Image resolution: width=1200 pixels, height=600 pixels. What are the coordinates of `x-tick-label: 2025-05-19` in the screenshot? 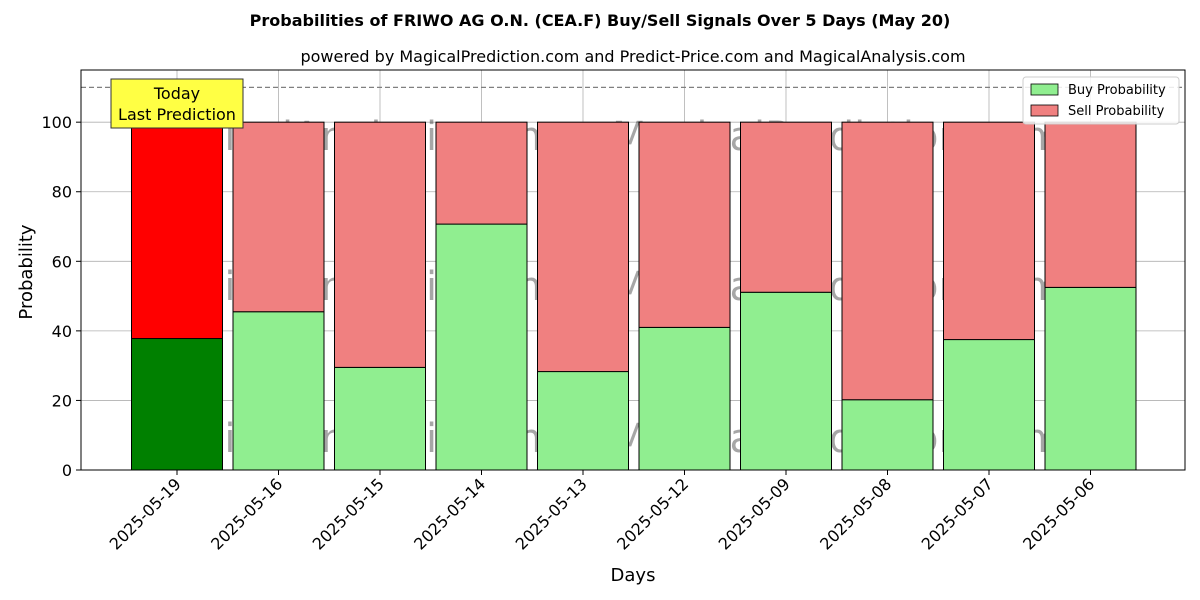 It's located at (145, 513).